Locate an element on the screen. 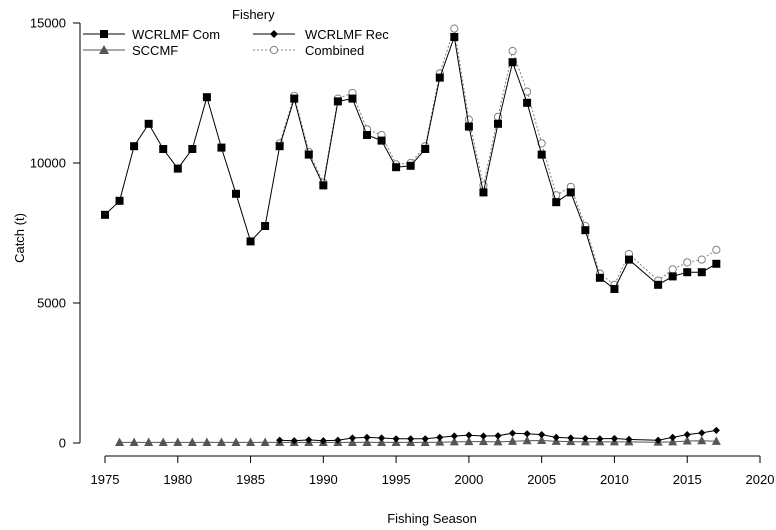 The width and height of the screenshot is (776, 530). x-tick-label: 1975 is located at coordinates (105, 479).